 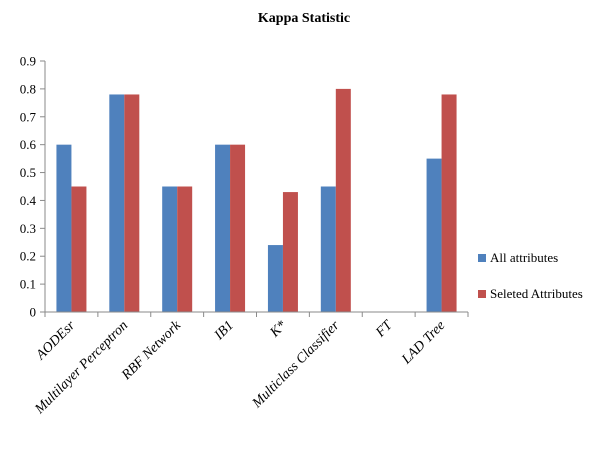 I want to click on legend: All attributes Seleted Attributes, so click(x=530, y=275).